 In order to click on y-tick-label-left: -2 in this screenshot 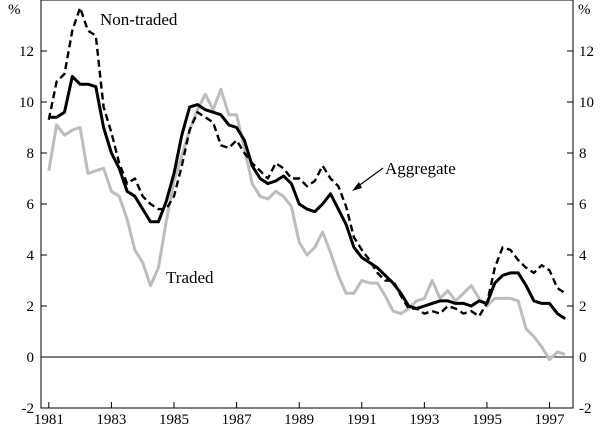, I will do `click(28, 409)`.